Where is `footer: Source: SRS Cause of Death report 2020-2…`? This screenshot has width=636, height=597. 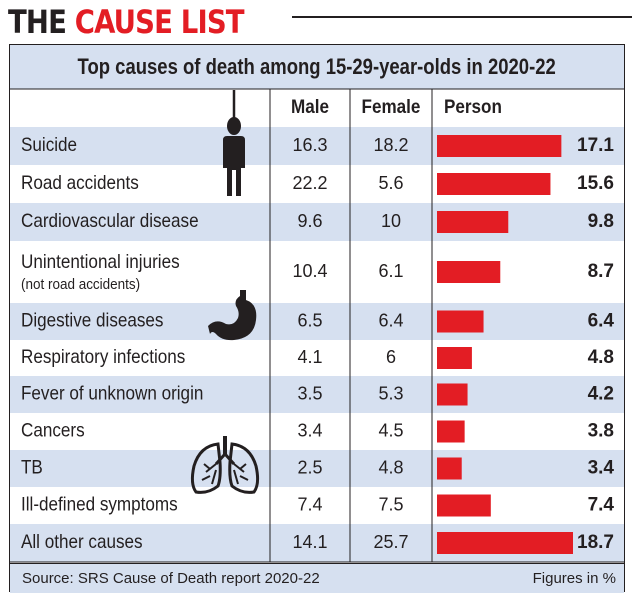
footer: Source: SRS Cause of Death report 2020-2… is located at coordinates (317, 578).